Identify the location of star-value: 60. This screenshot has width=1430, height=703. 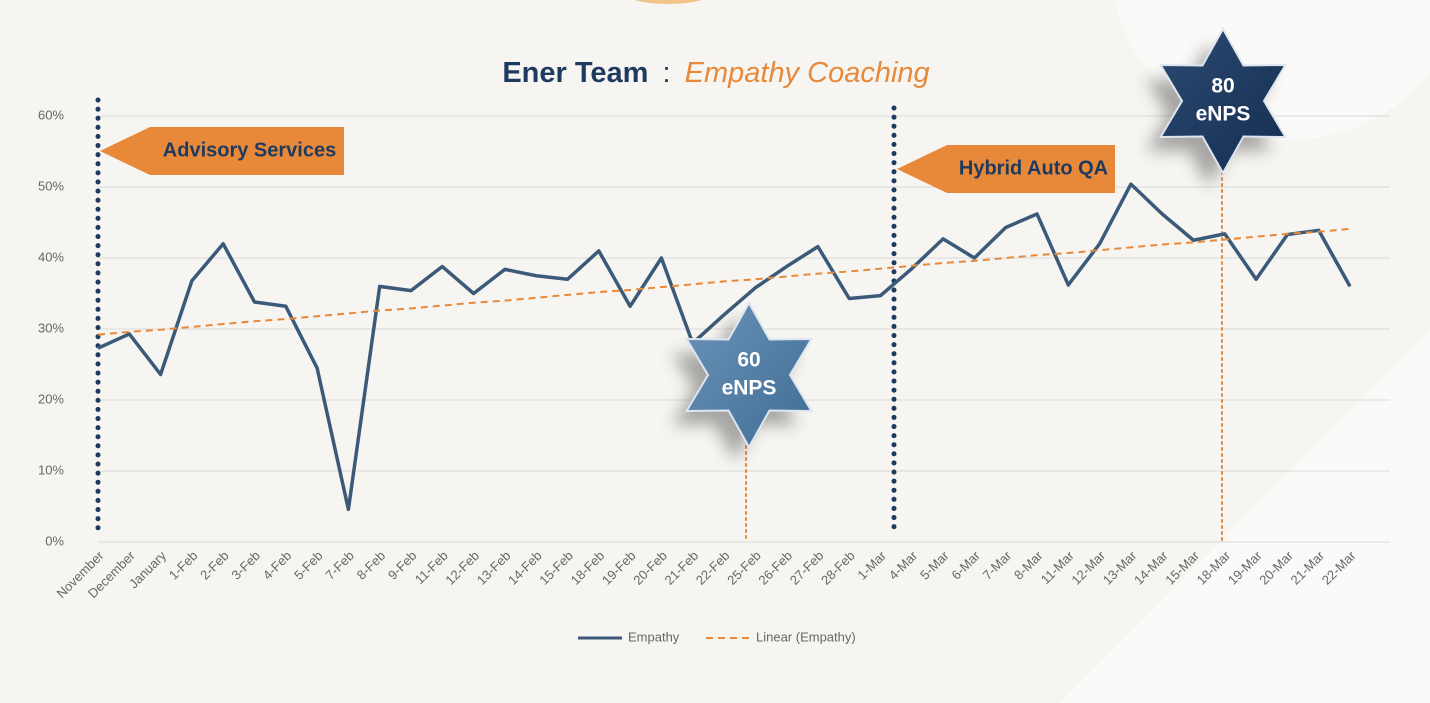
(748, 360).